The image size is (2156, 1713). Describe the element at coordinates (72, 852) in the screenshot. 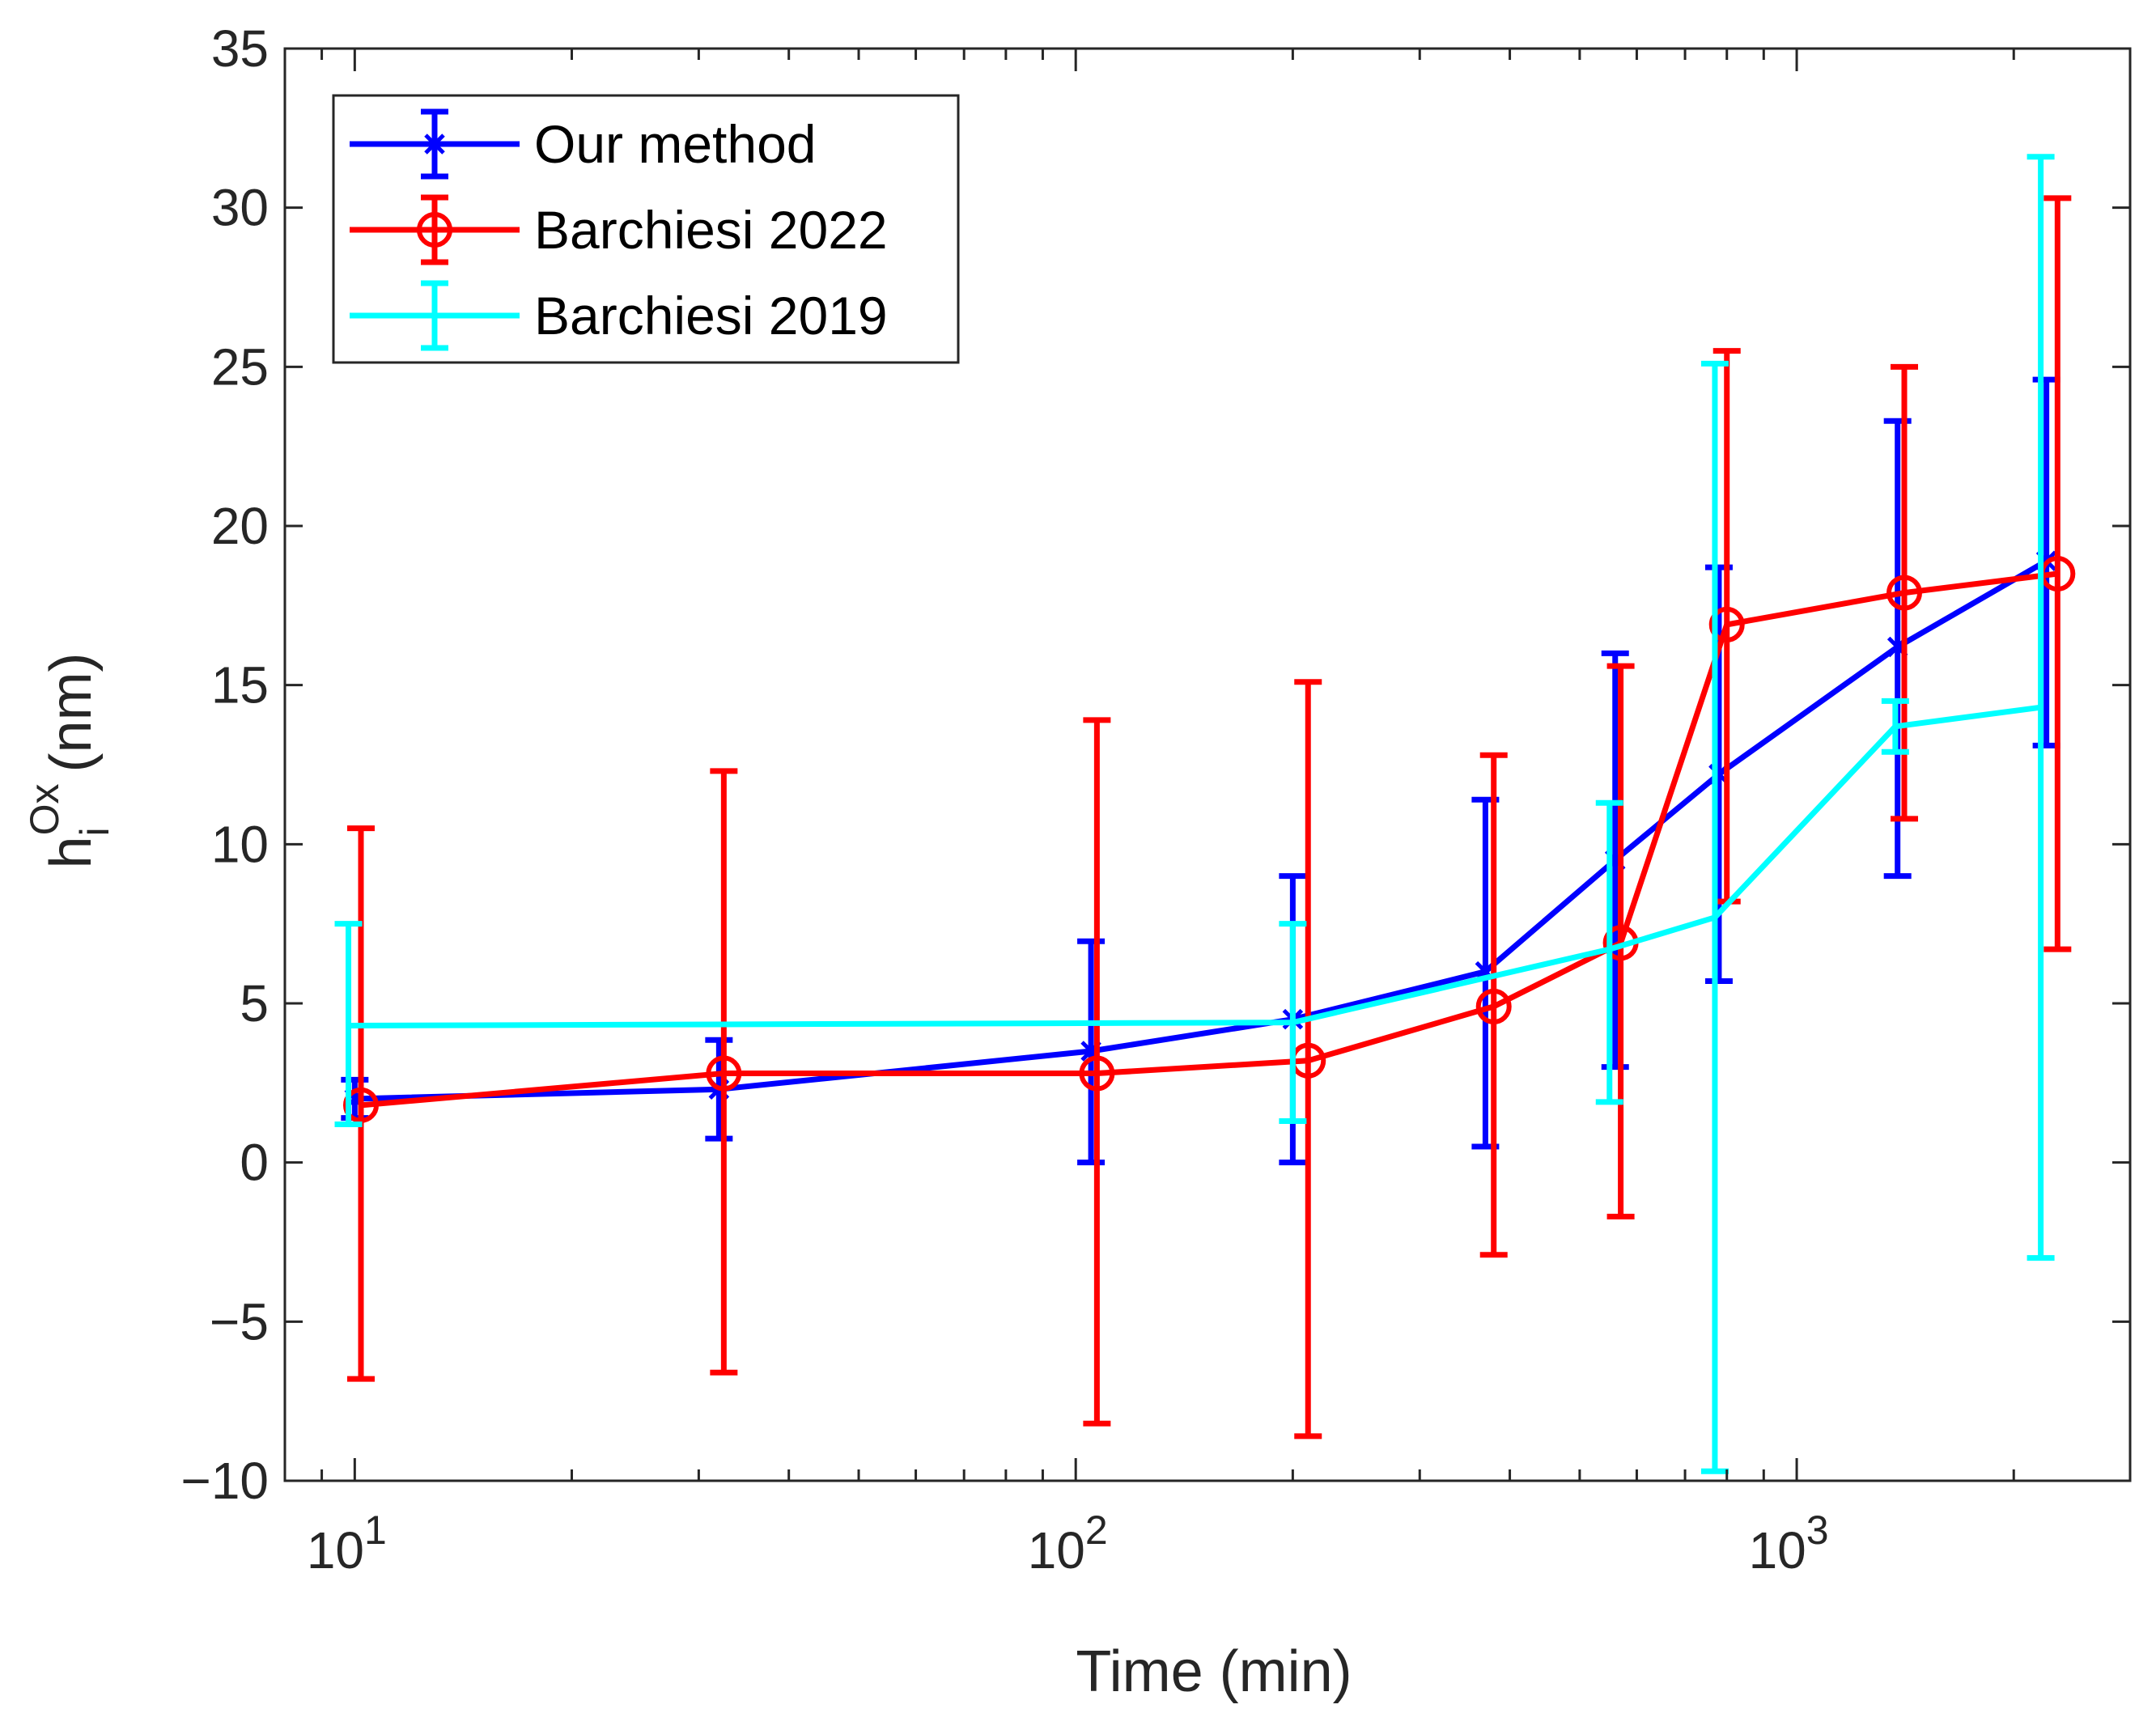

I see `y-axis-title-base: h` at that location.